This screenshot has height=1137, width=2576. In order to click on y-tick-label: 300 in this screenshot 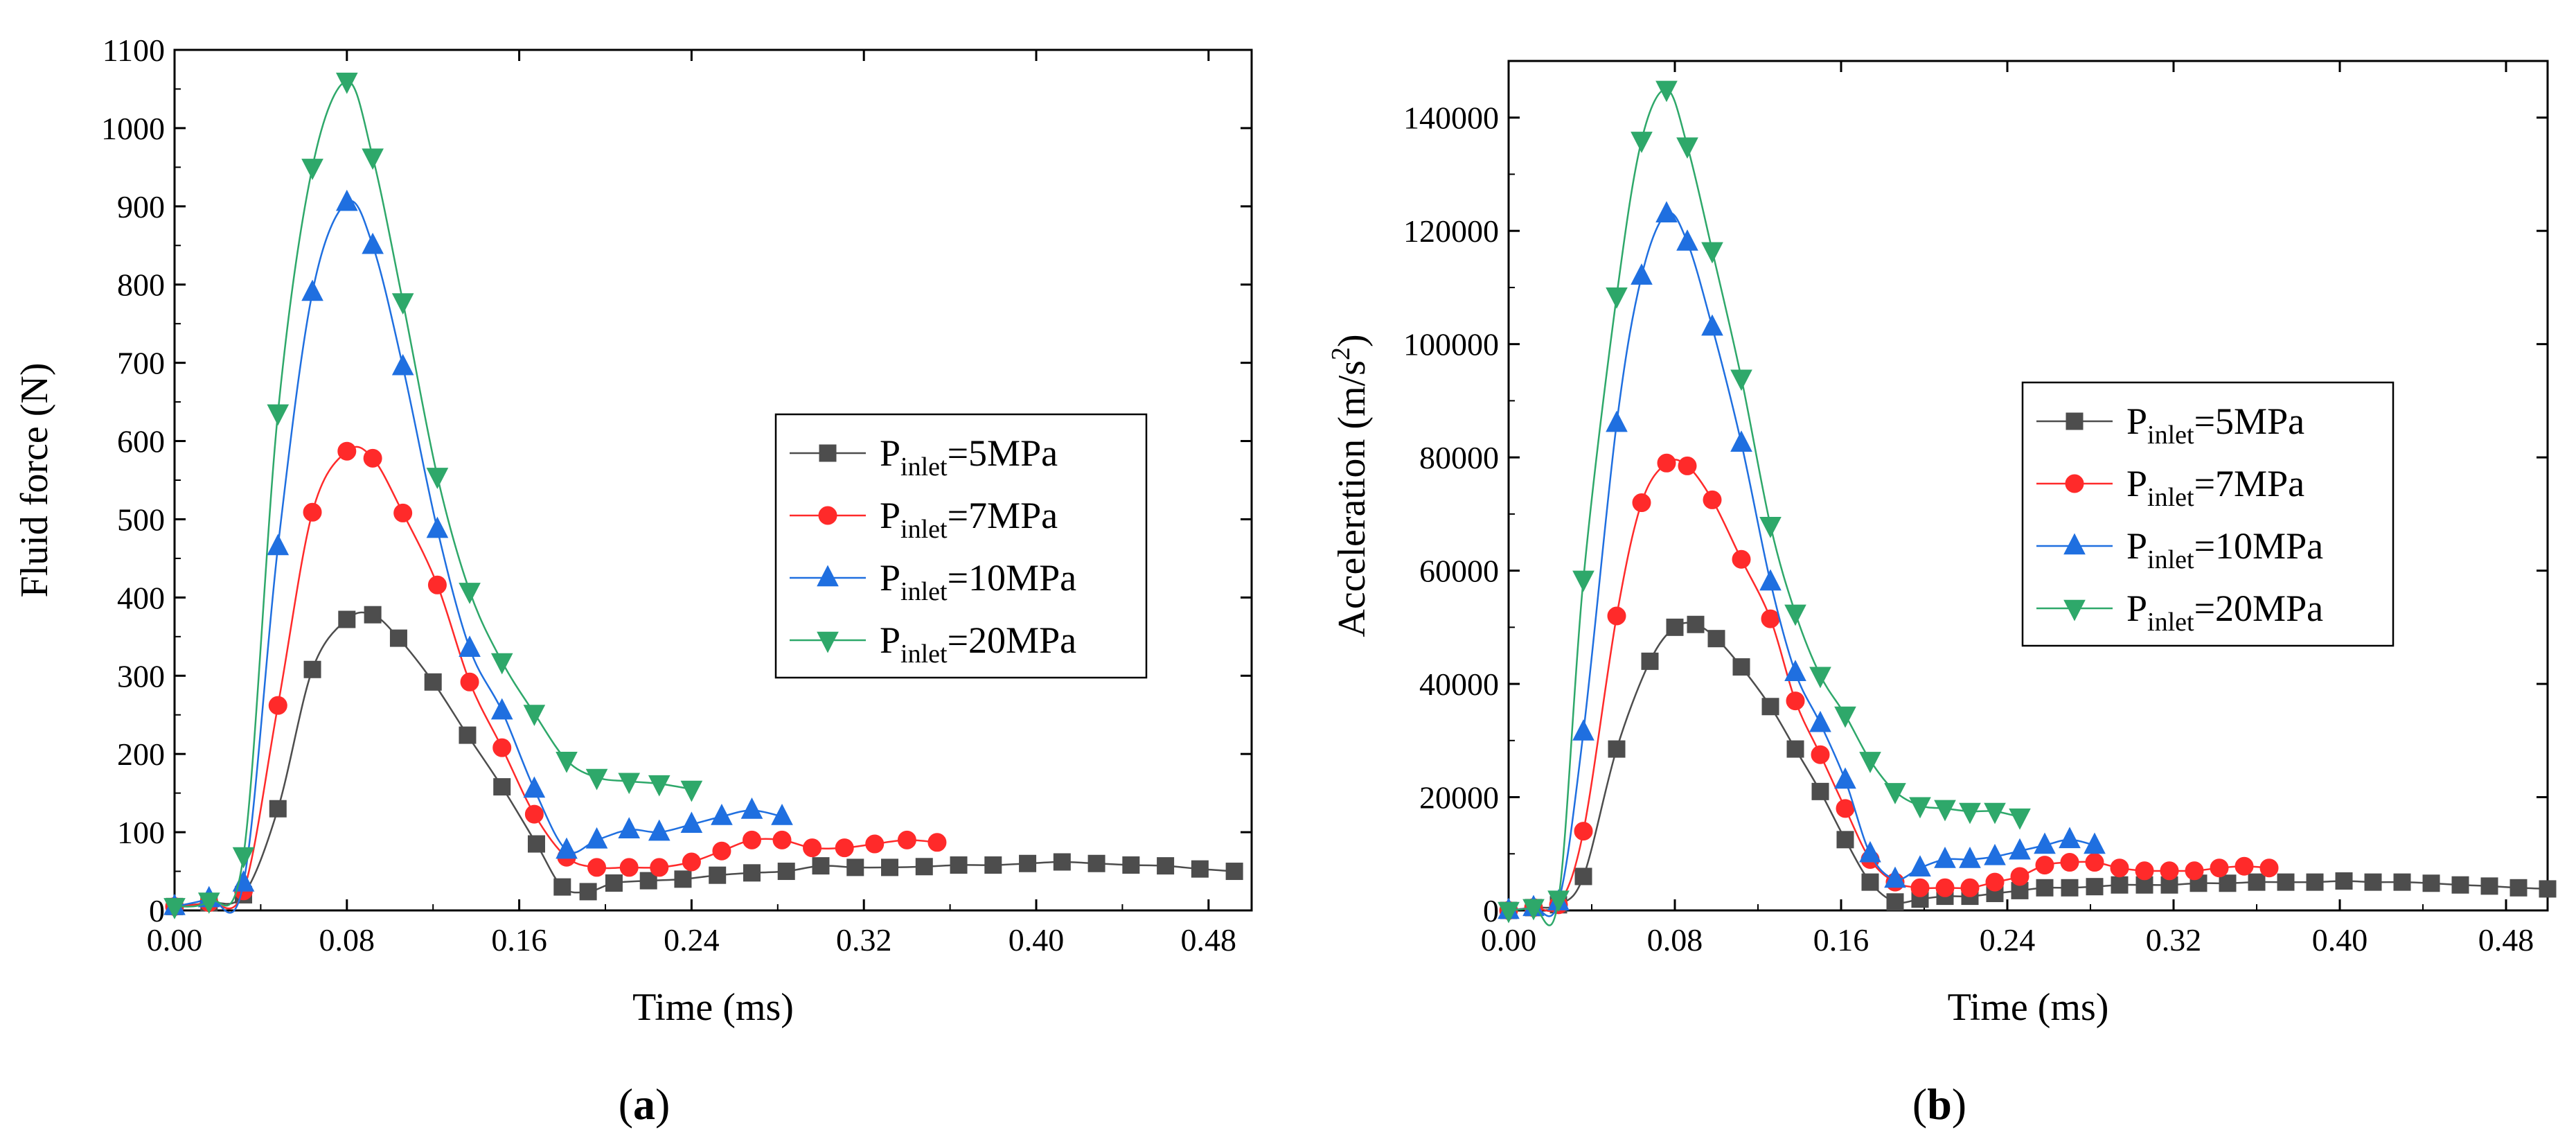, I will do `click(141, 676)`.